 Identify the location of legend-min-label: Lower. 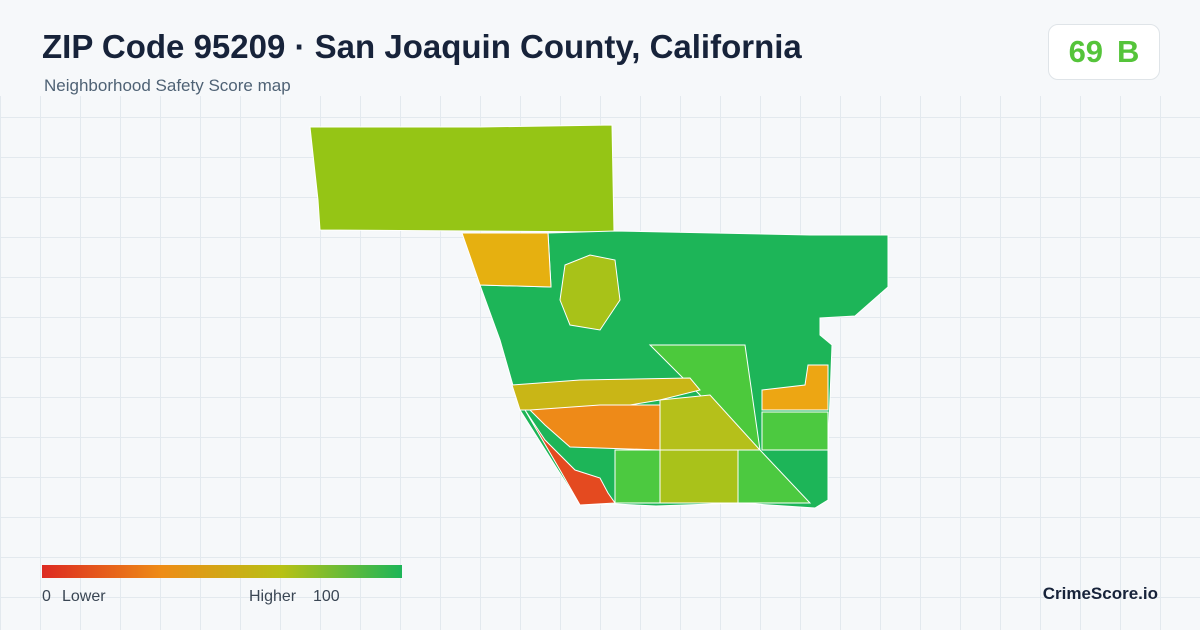
(84, 596).